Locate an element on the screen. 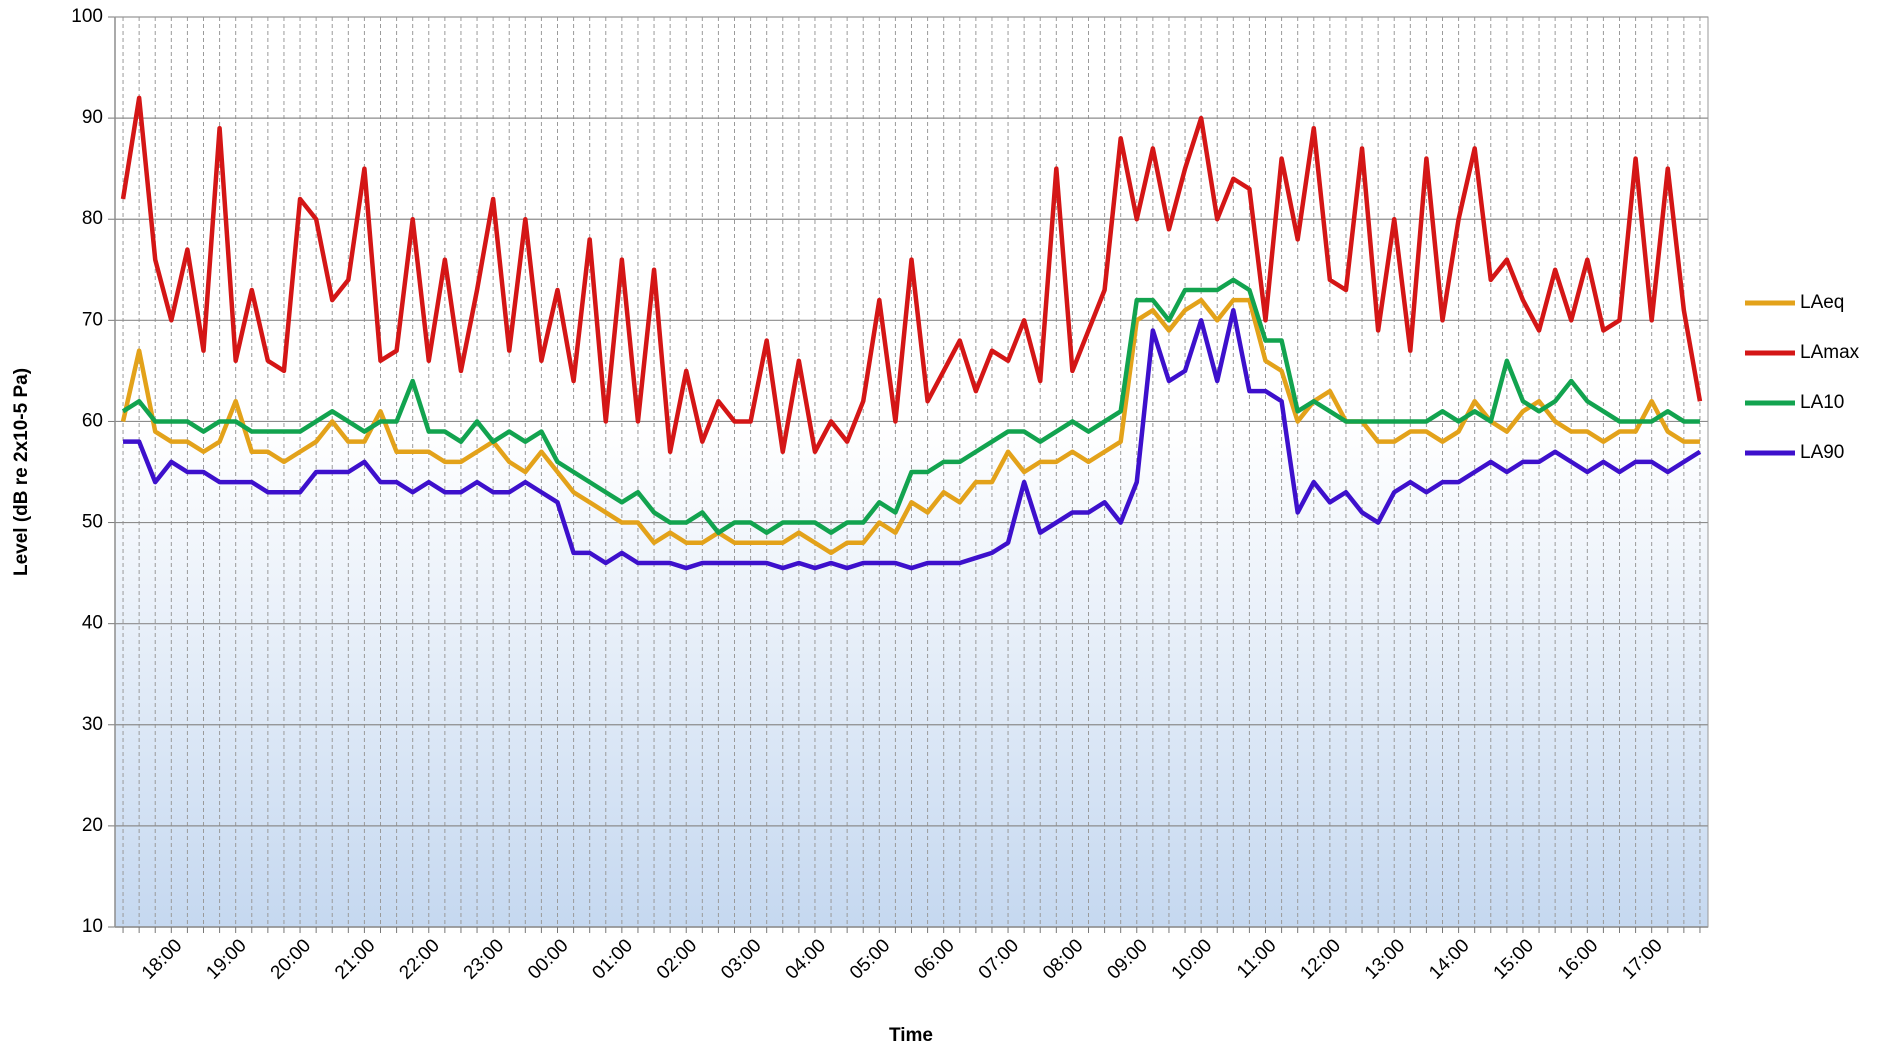 This screenshot has height=1046, width=1887. x-tick-label: 16:00 is located at coordinates (1578, 959).